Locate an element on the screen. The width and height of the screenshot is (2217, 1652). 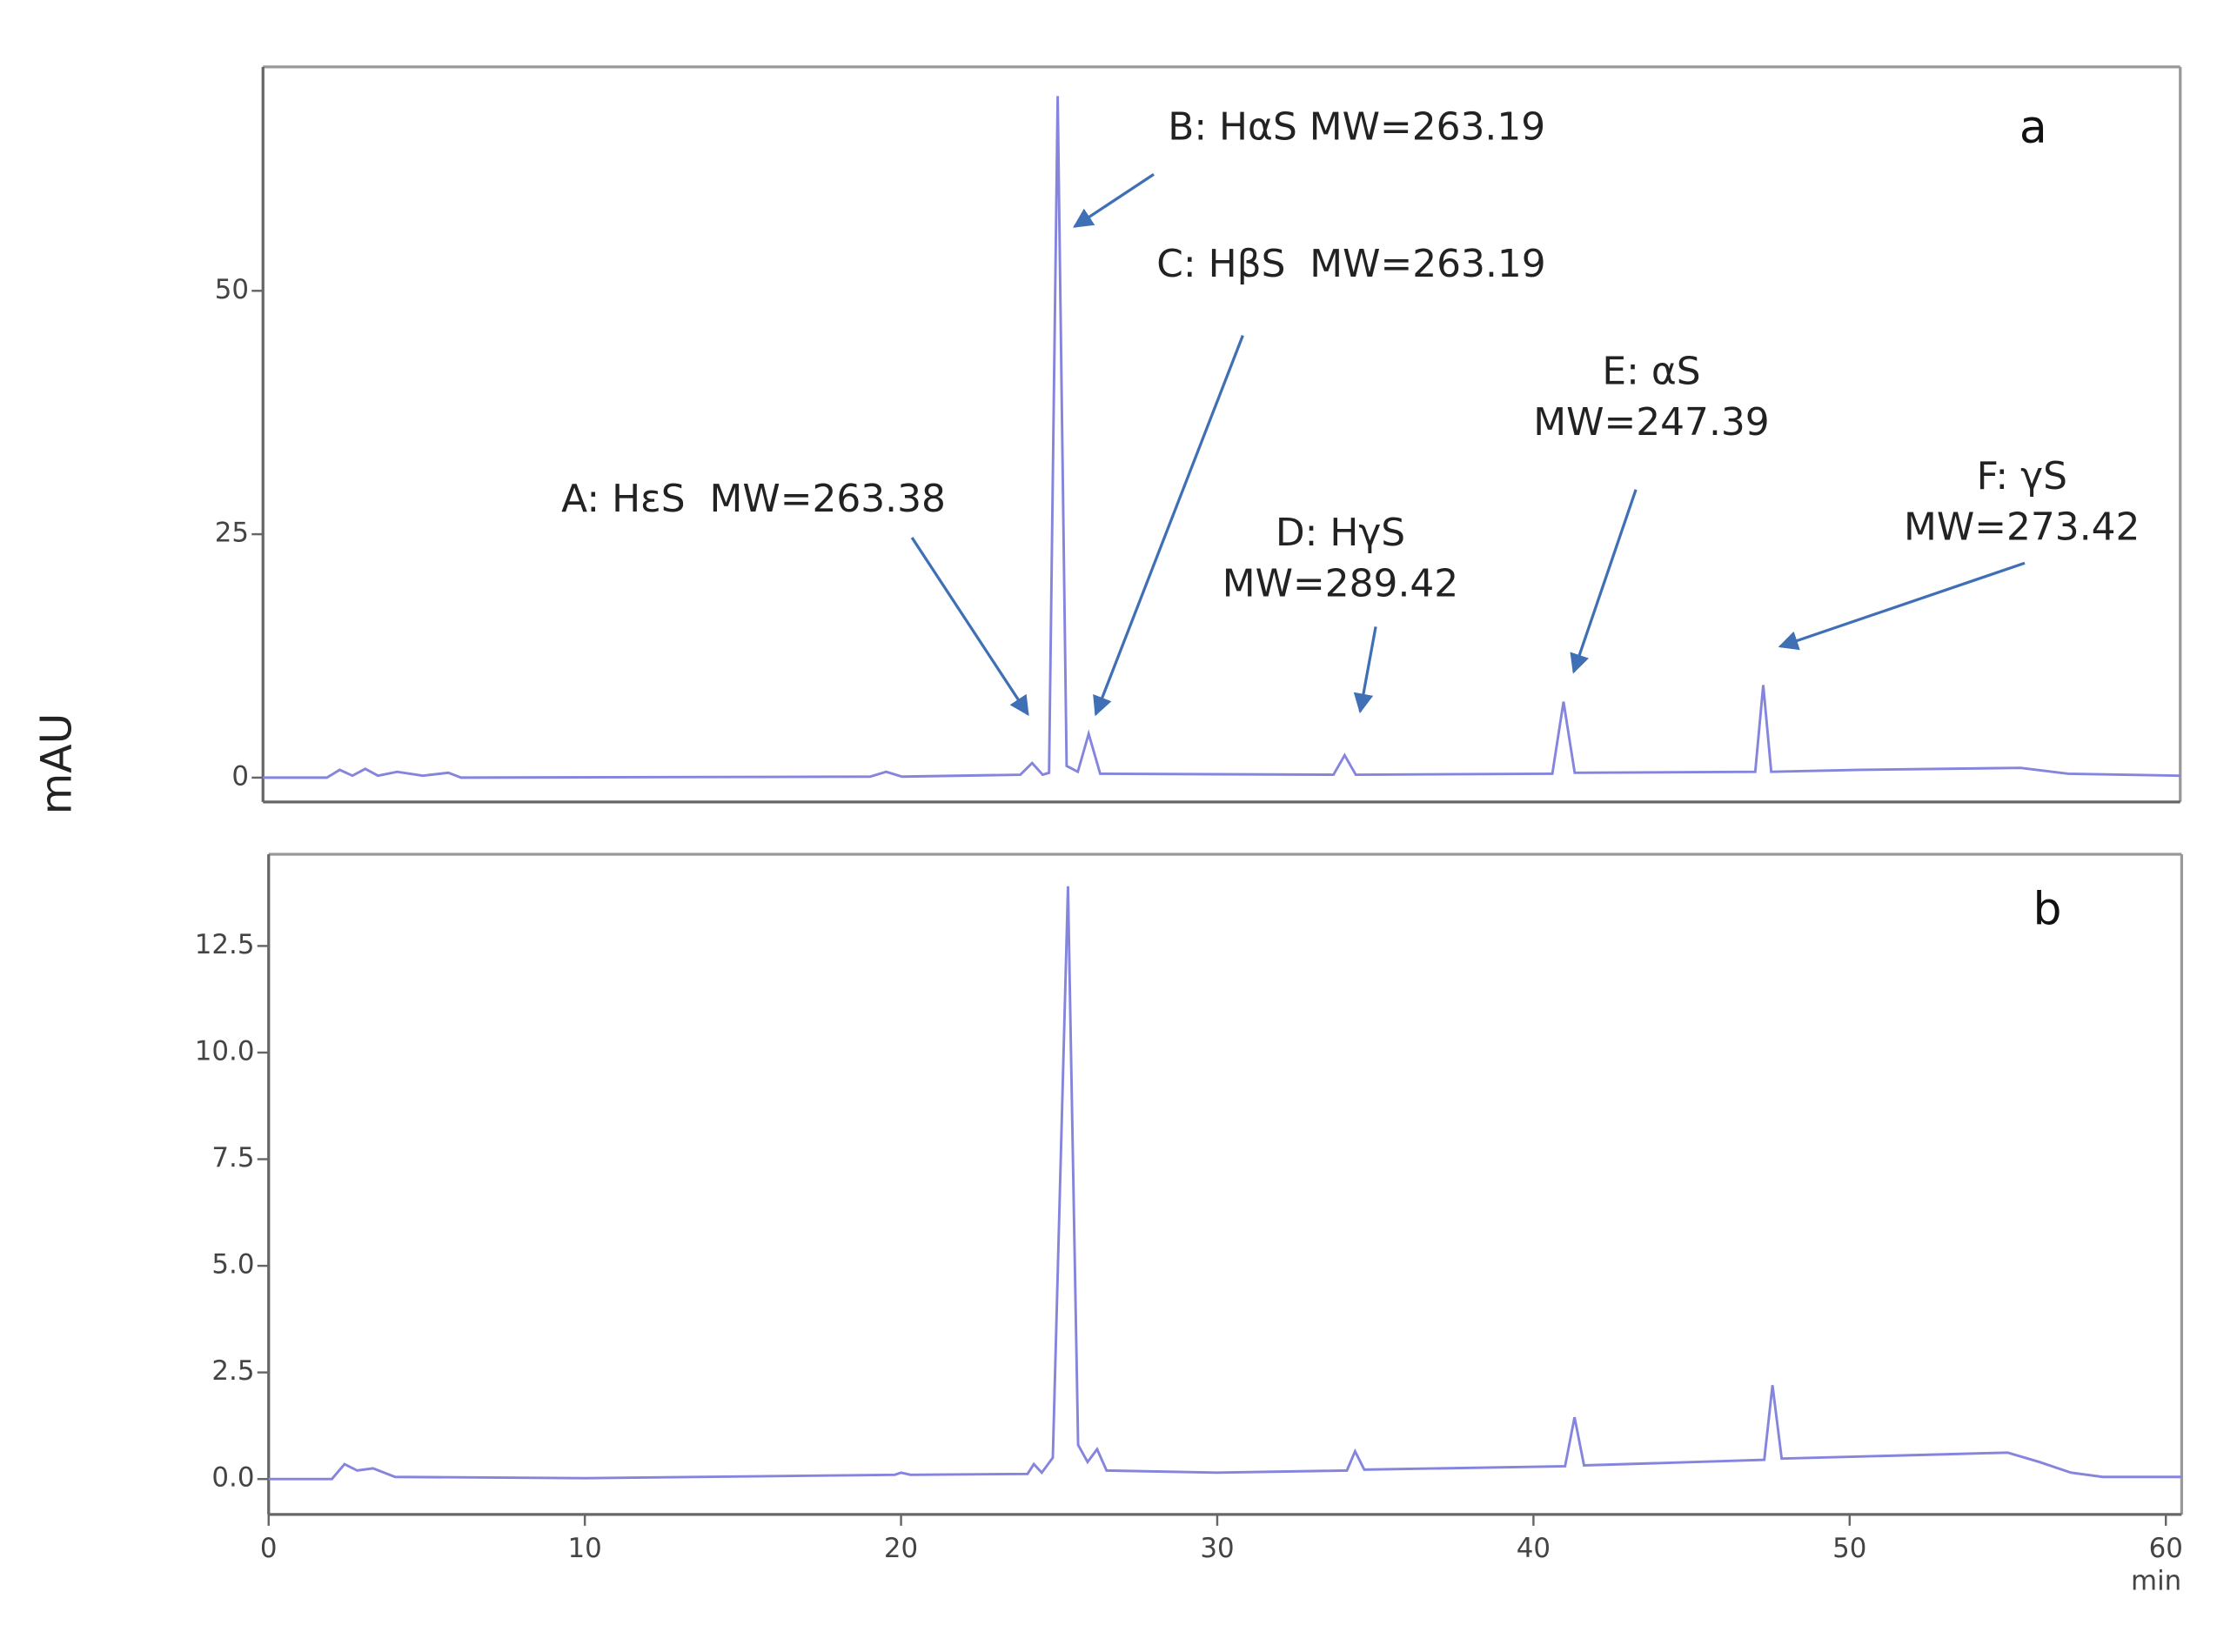
x-tick-label: 0 is located at coordinates (269, 1548).